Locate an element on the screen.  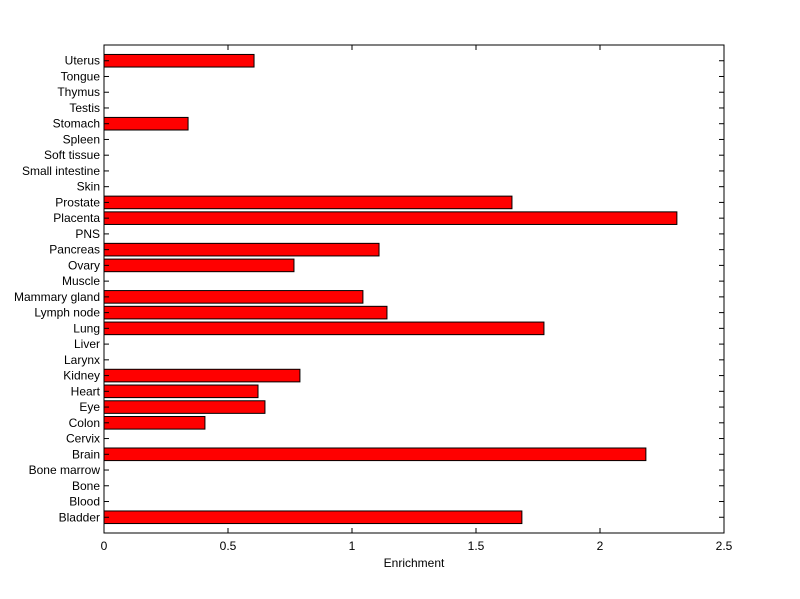
y-tick-label: Bladder is located at coordinates (79, 517).